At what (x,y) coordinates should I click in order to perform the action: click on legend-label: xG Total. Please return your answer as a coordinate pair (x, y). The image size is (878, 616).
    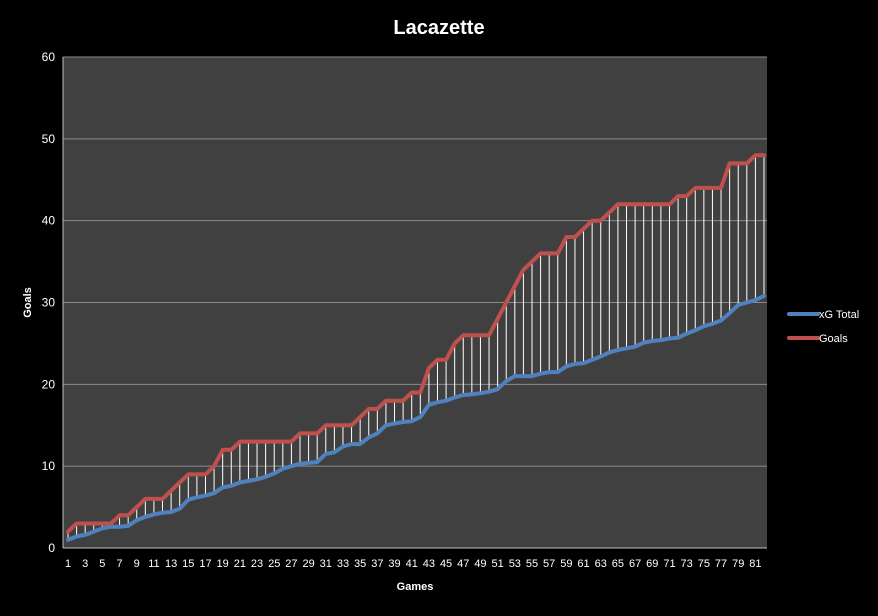
    Looking at the image, I should click on (839, 315).